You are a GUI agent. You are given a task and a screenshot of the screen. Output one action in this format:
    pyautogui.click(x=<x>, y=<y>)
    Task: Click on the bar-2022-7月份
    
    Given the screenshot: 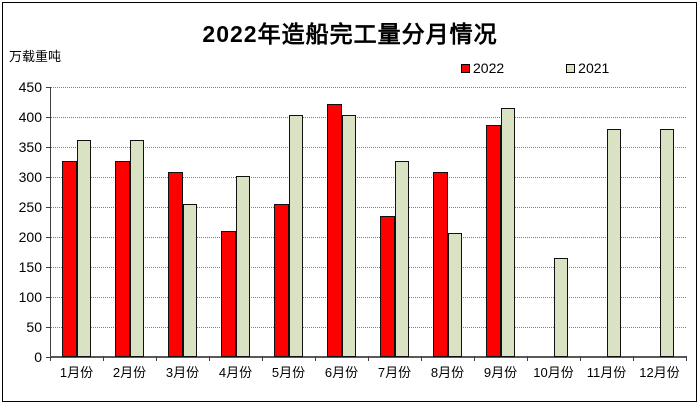 What is the action you would take?
    pyautogui.click(x=387, y=286)
    